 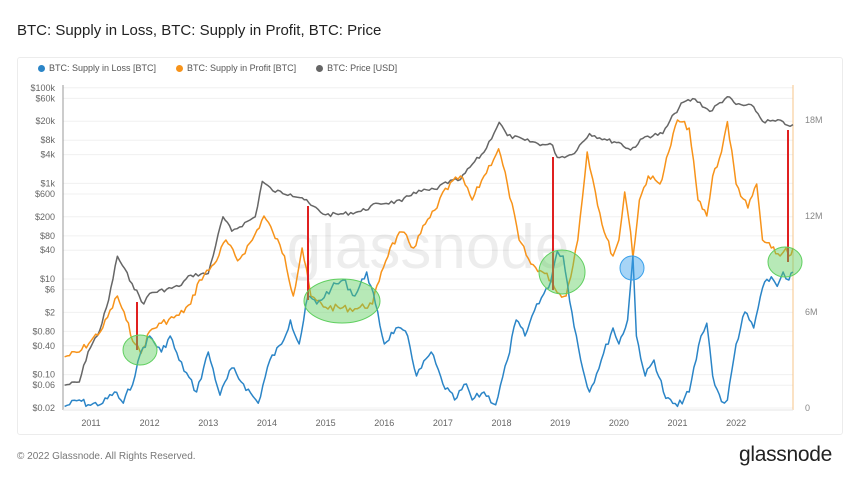 What do you see at coordinates (677, 423) in the screenshot?
I see `x-tick-label: 2021` at bounding box center [677, 423].